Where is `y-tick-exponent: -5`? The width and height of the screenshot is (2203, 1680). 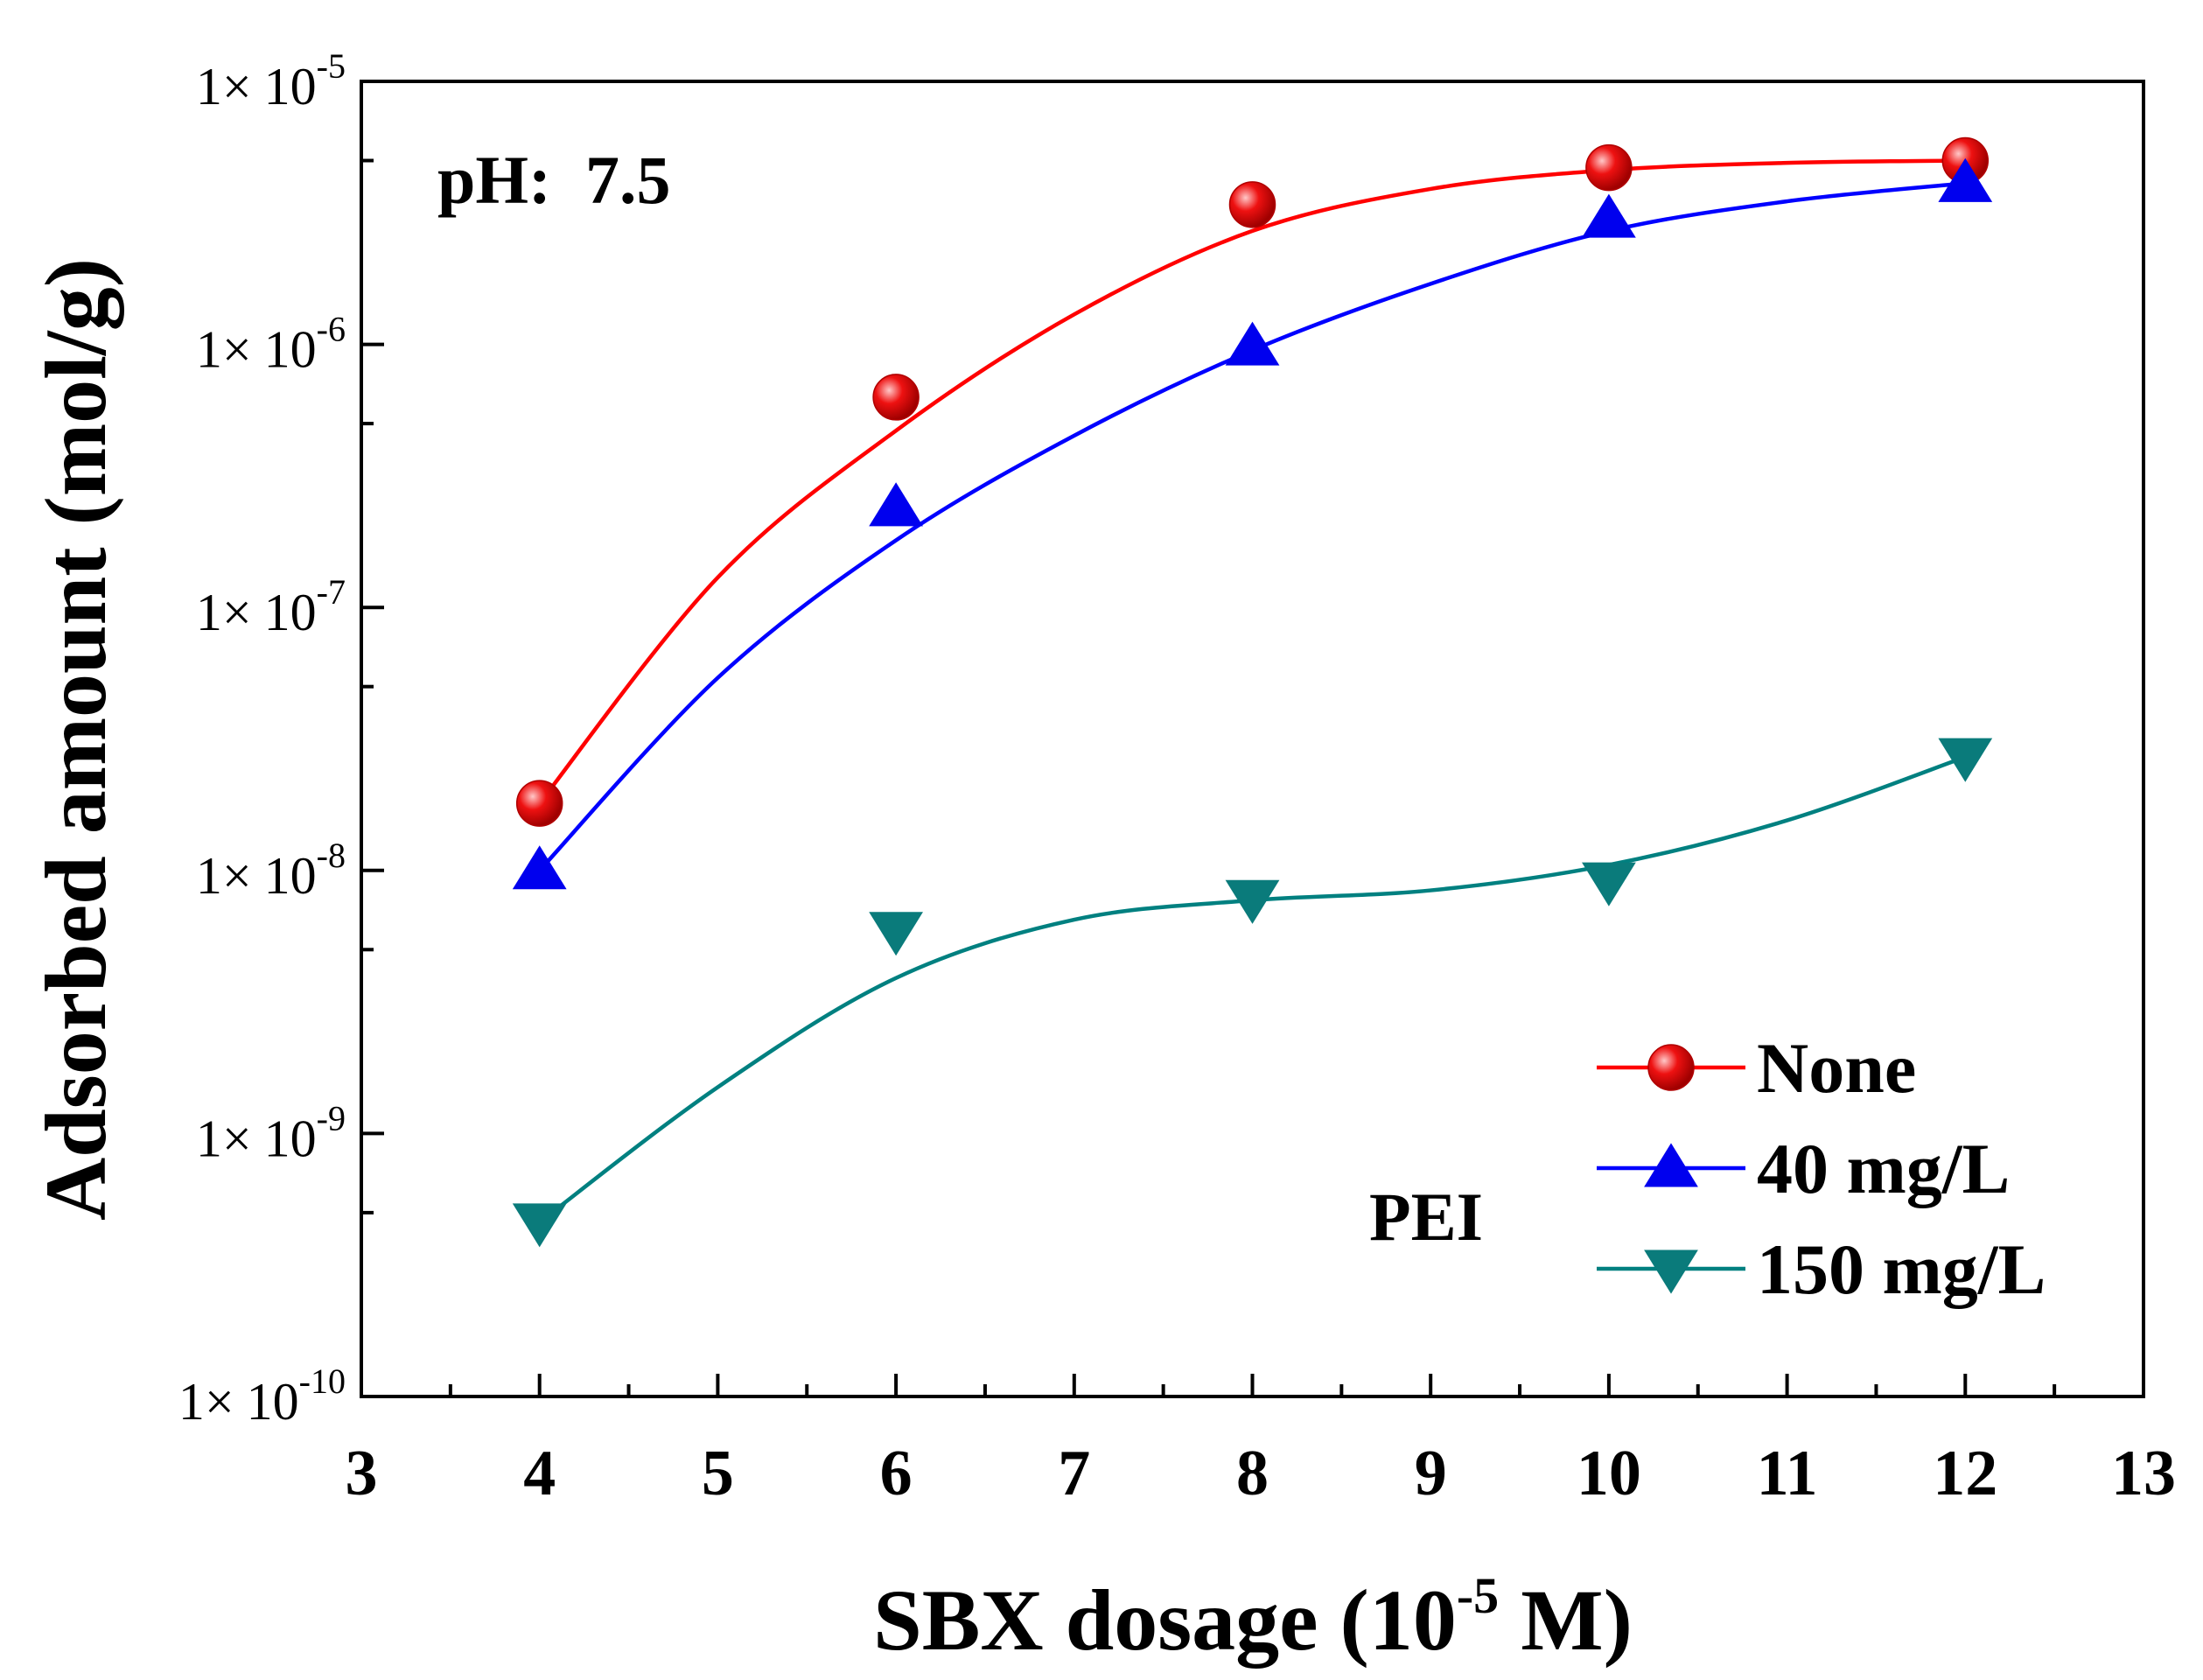 y-tick-exponent: -5 is located at coordinates (331, 66).